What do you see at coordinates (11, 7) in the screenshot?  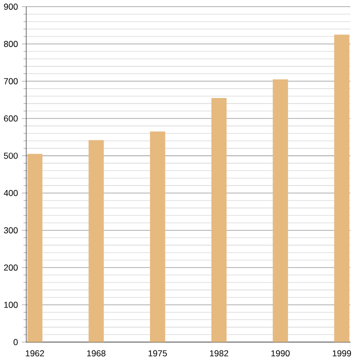 I see `y-tick-label: 900` at bounding box center [11, 7].